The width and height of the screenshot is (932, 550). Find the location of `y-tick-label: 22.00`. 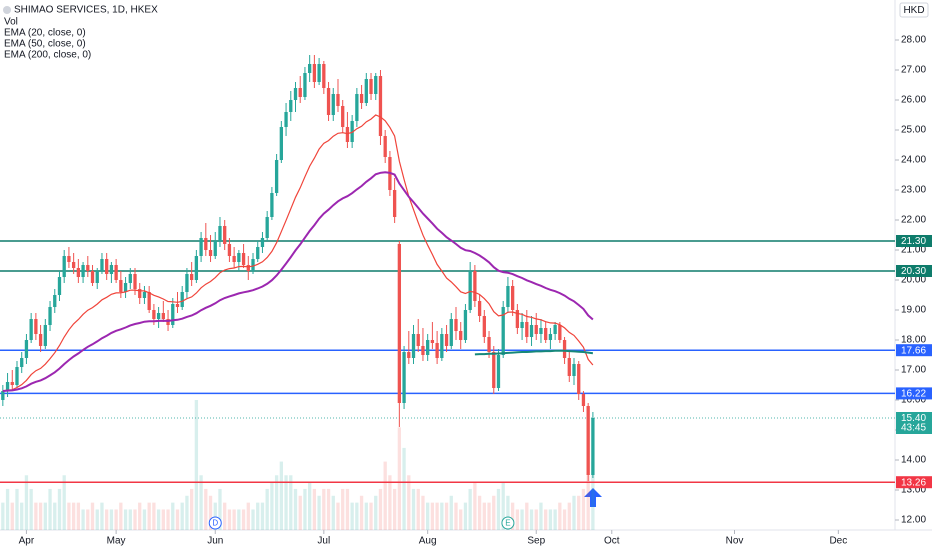

y-tick-label: 22.00 is located at coordinates (913, 220).